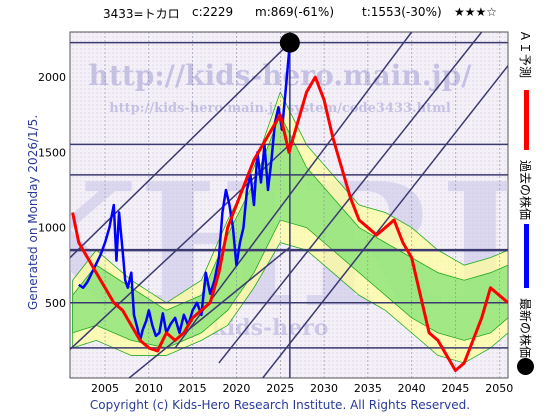 The width and height of the screenshot is (560, 420). Describe the element at coordinates (295, 12) in the screenshot. I see `min-price: m:869(-61%)` at that location.